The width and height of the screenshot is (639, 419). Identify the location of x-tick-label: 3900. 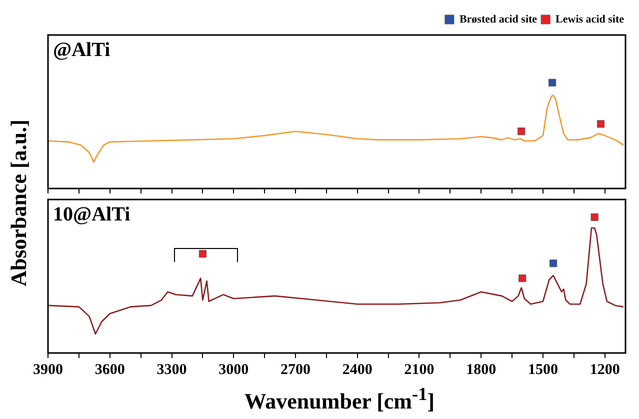
(48, 370).